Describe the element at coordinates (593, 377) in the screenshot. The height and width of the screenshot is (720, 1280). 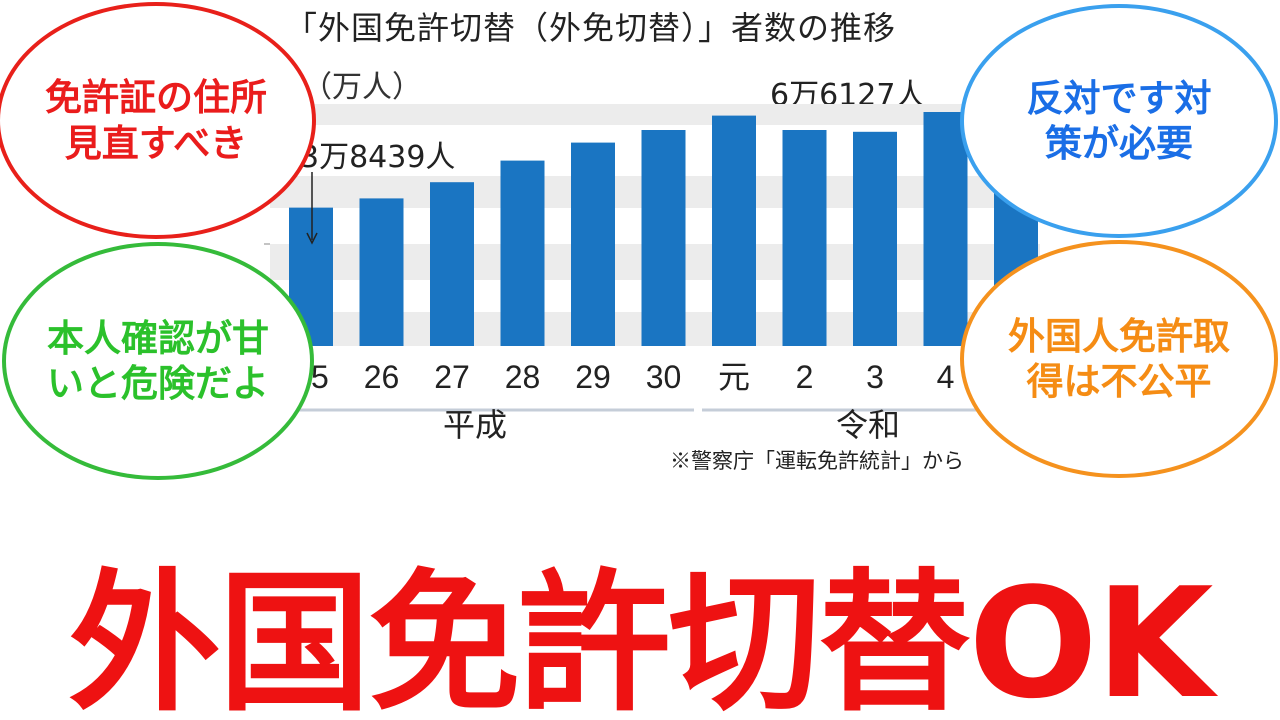
I see `x-tick-label: 29` at that location.